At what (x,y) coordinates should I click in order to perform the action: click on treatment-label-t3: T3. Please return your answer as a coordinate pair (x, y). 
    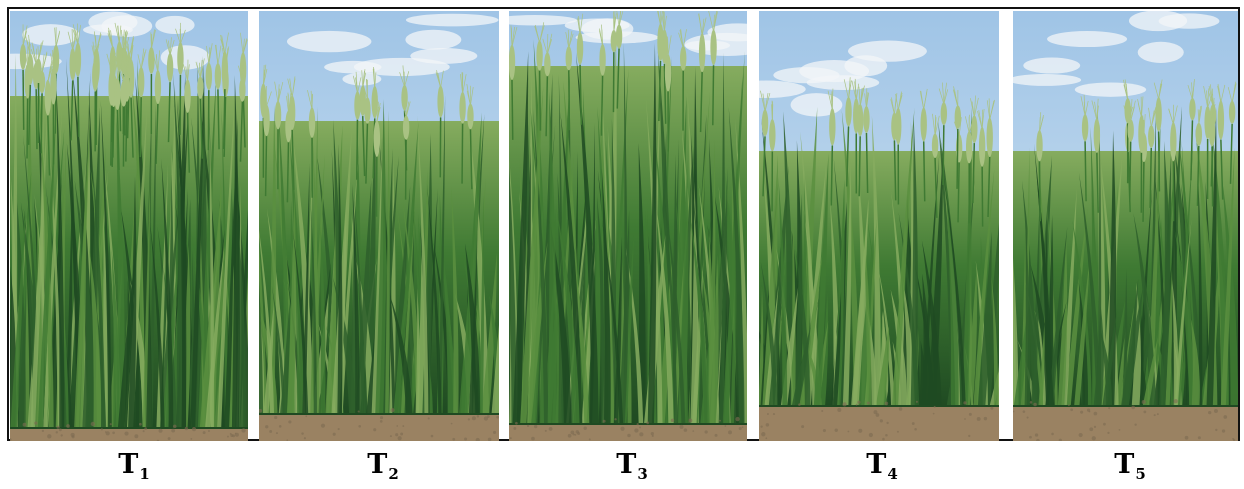
    Looking at the image, I should click on (632, 469).